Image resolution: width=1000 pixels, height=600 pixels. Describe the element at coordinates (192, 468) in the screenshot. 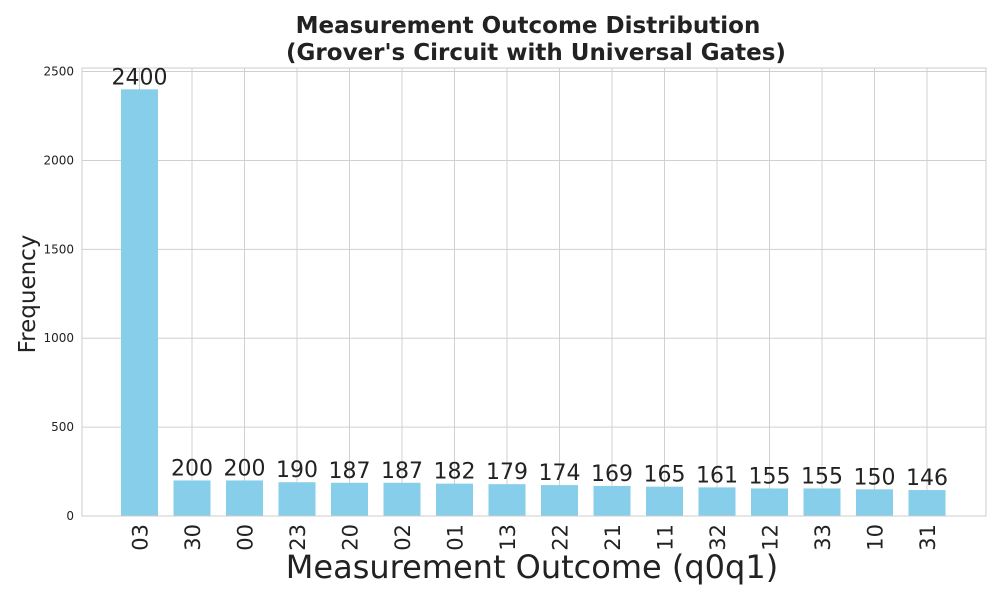

I see `data-label-30: 200` at that location.